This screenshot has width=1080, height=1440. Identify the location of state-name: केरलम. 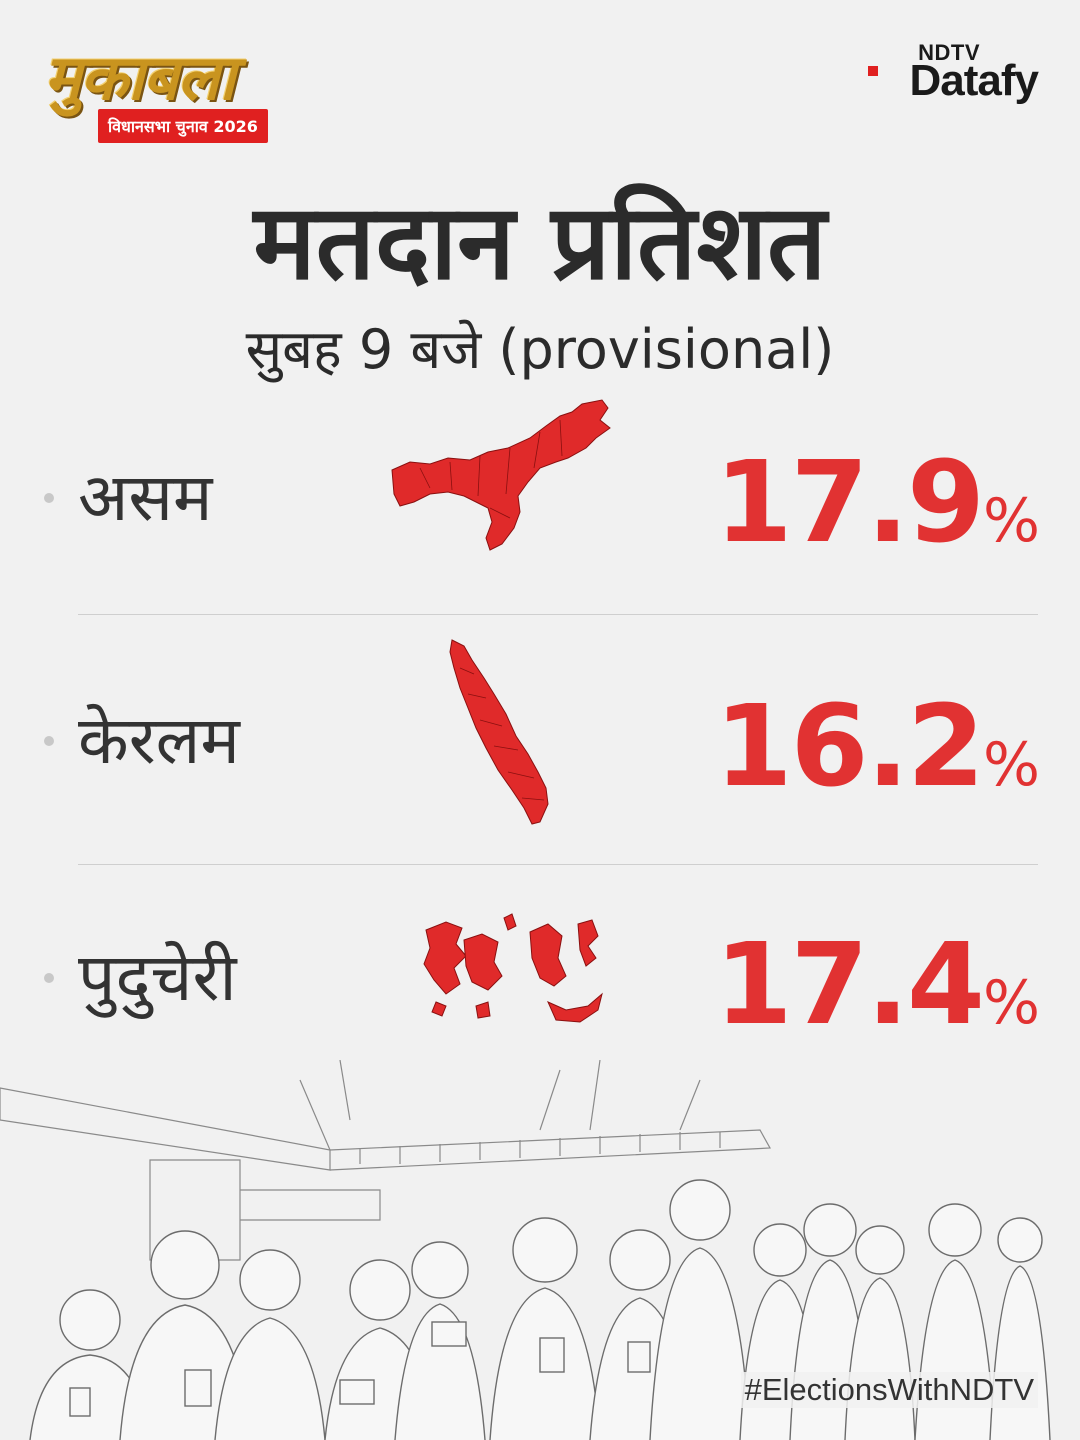
(159, 740).